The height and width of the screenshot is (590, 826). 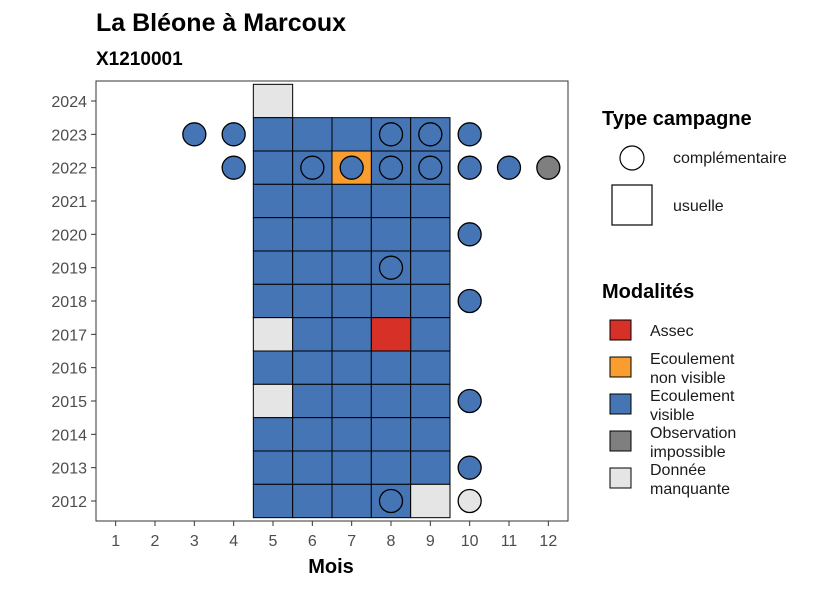 What do you see at coordinates (155, 541) in the screenshot?
I see `x-tick-label-2: 2` at bounding box center [155, 541].